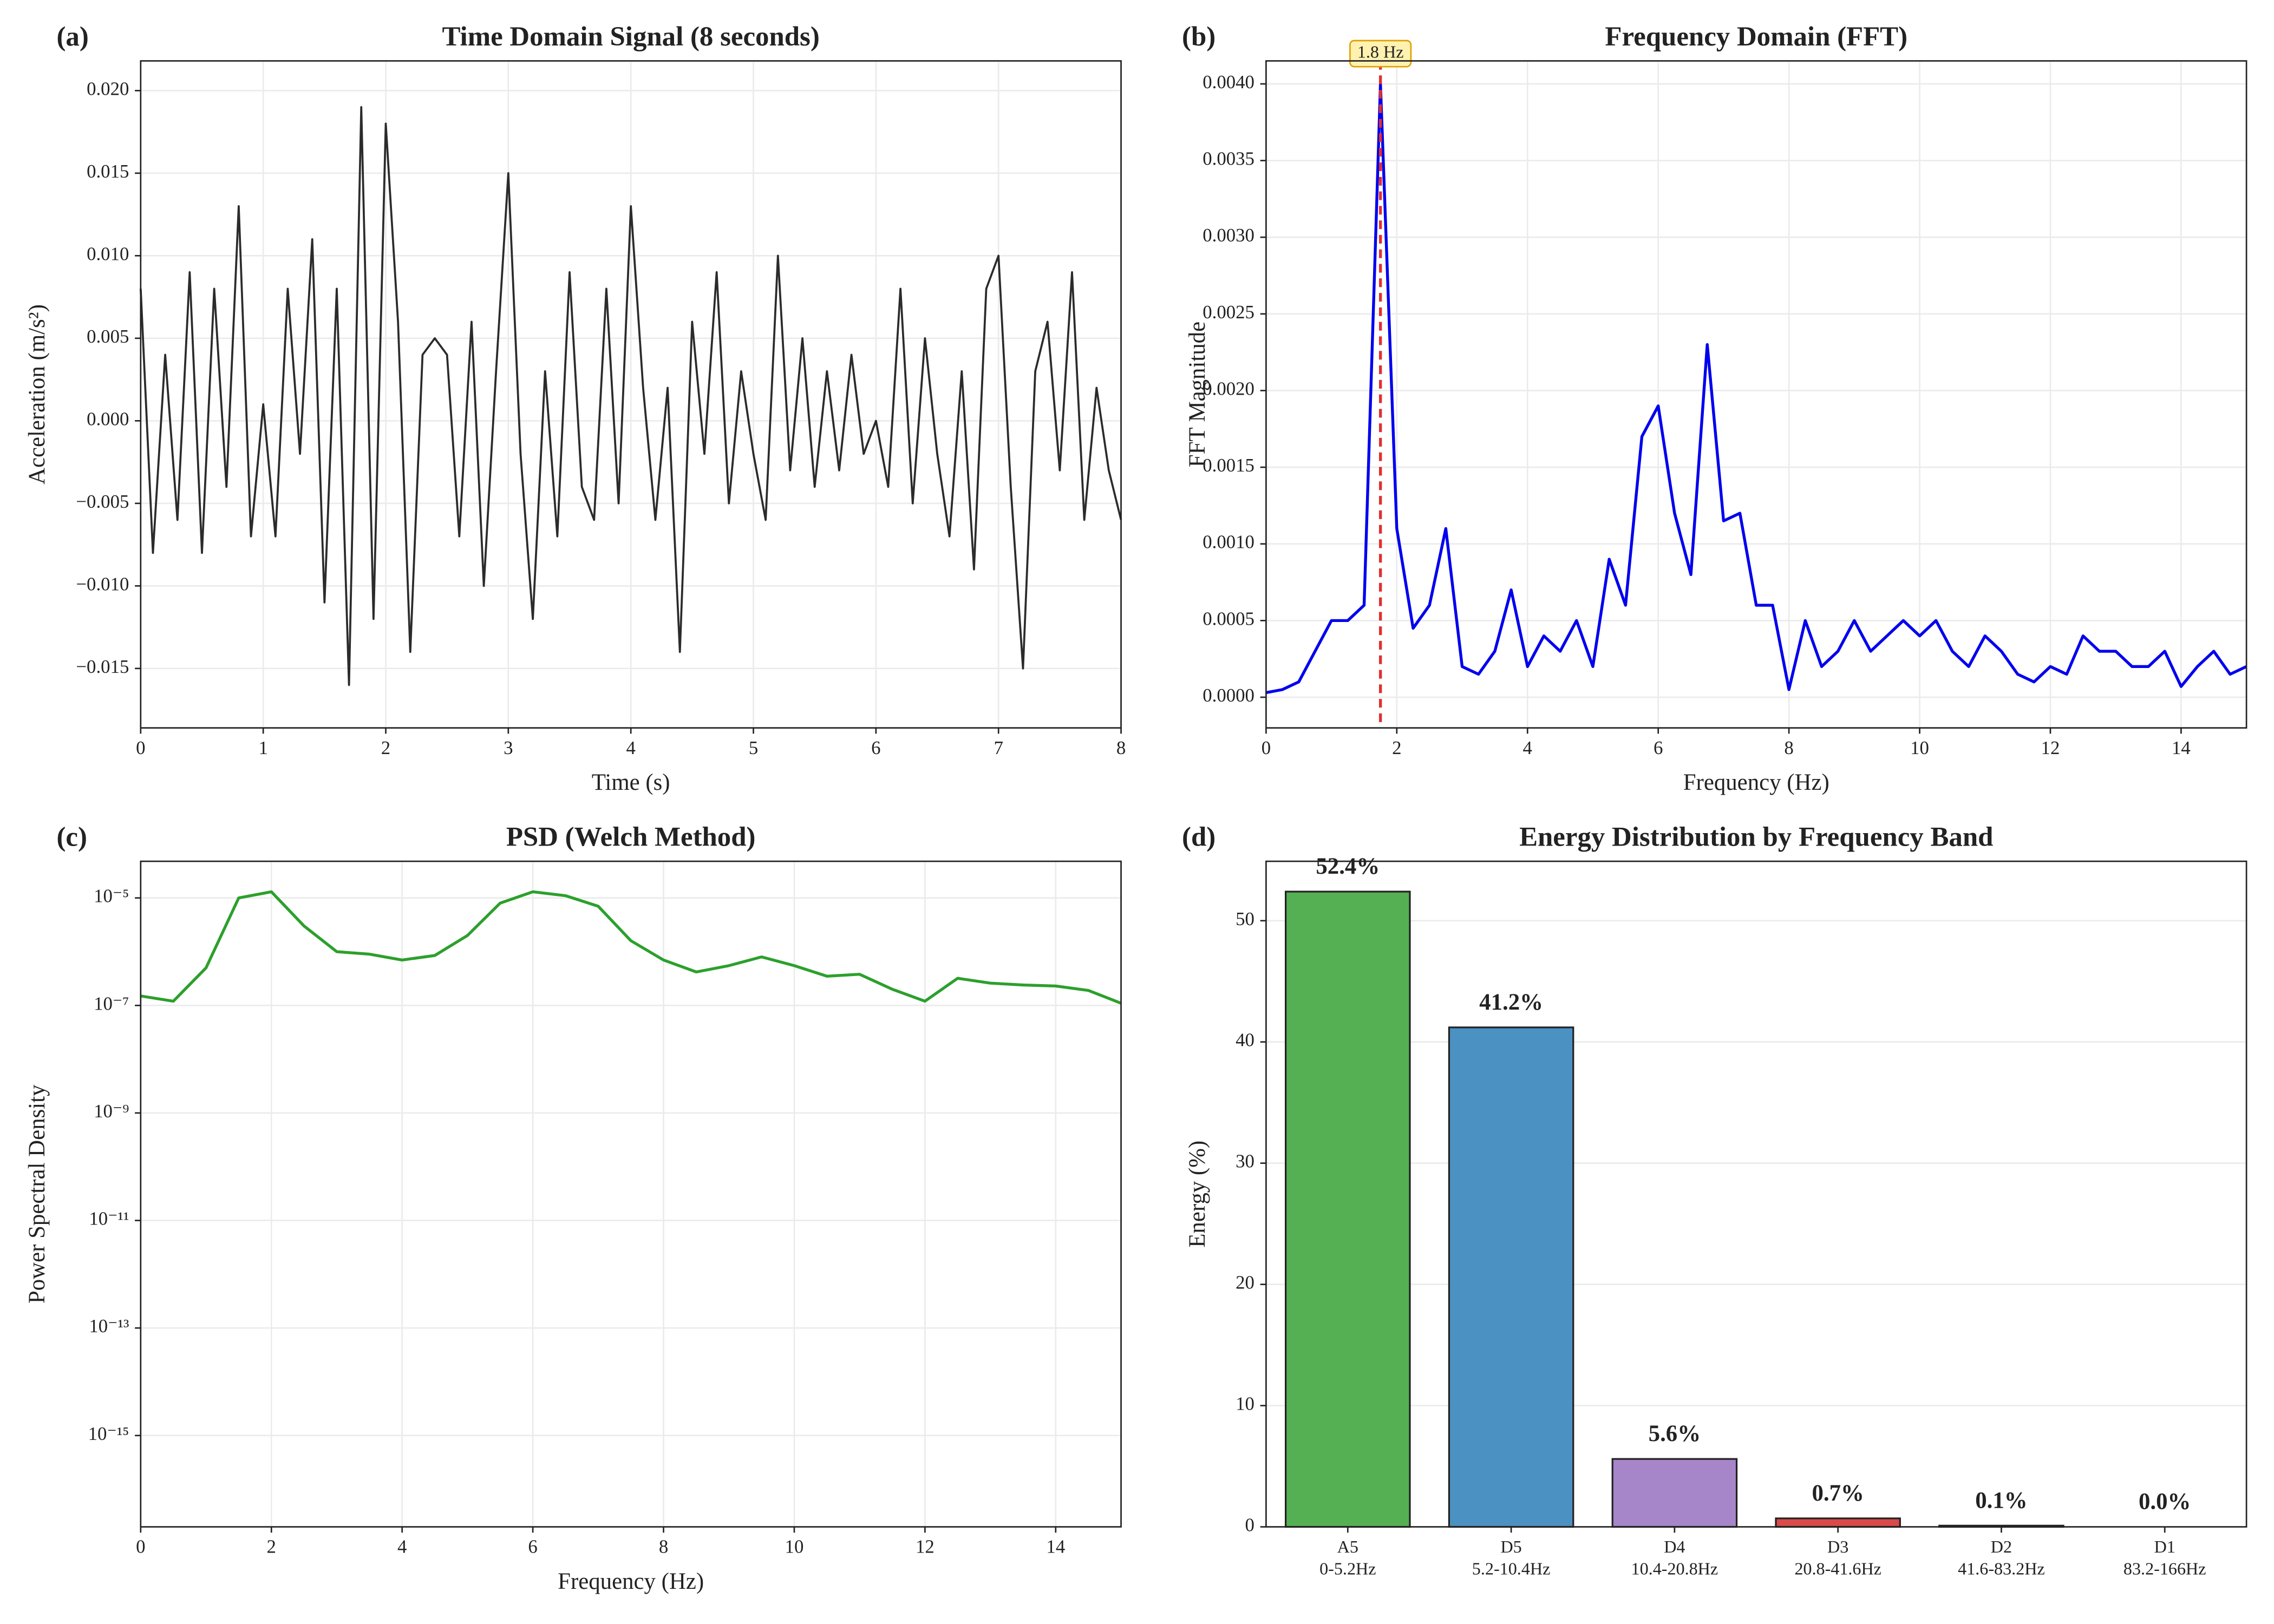 The image size is (2274, 1624). Describe the element at coordinates (1675, 1546) in the screenshot. I see `x-tick-label: D4` at that location.